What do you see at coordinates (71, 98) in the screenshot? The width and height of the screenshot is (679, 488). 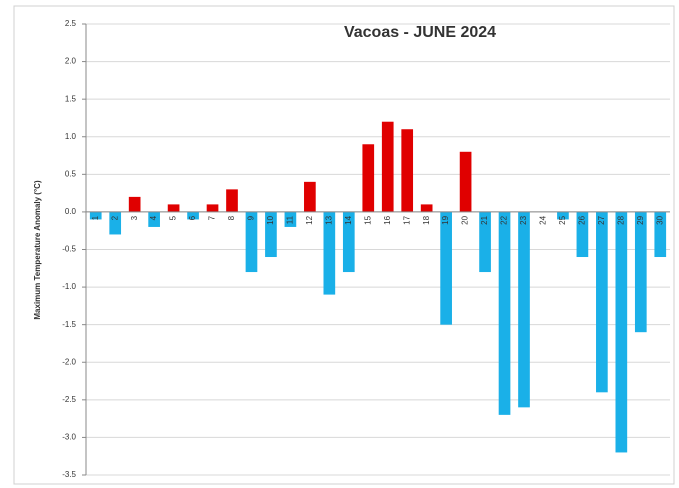 I see `y-tick-label: 1.5` at bounding box center [71, 98].